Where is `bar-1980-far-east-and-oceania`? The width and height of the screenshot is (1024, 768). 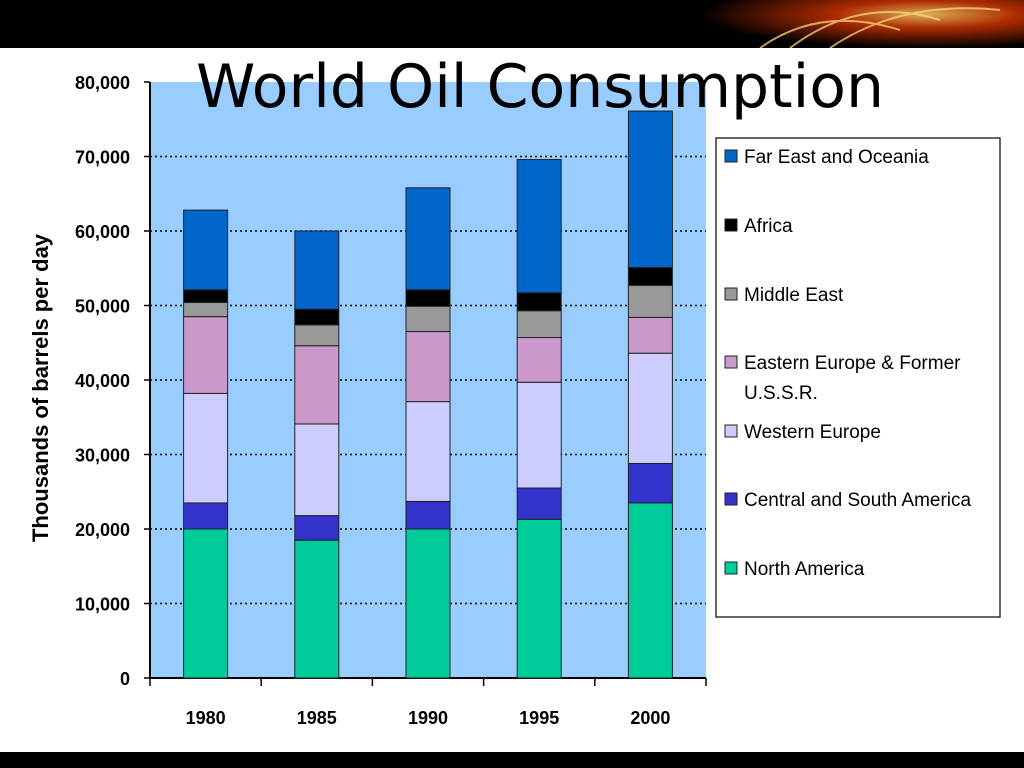 bar-1980-far-east-and-oceania is located at coordinates (206, 250).